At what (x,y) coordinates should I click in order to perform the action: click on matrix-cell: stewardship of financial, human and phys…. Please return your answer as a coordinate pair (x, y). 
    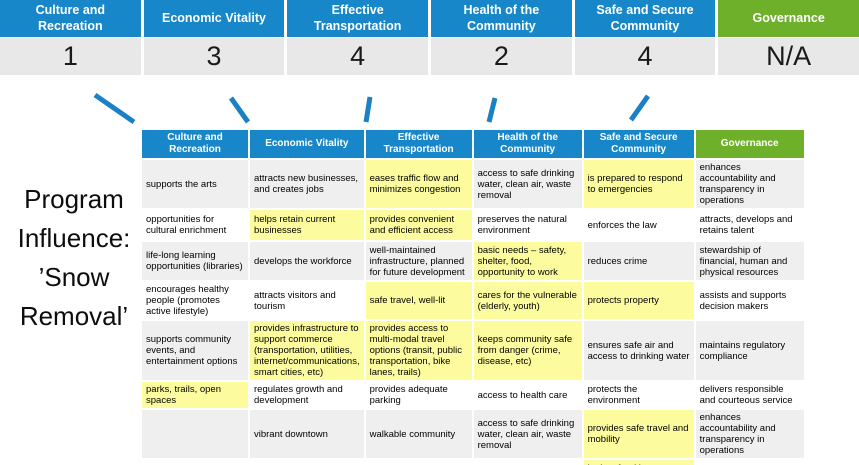
    Looking at the image, I should click on (749, 261).